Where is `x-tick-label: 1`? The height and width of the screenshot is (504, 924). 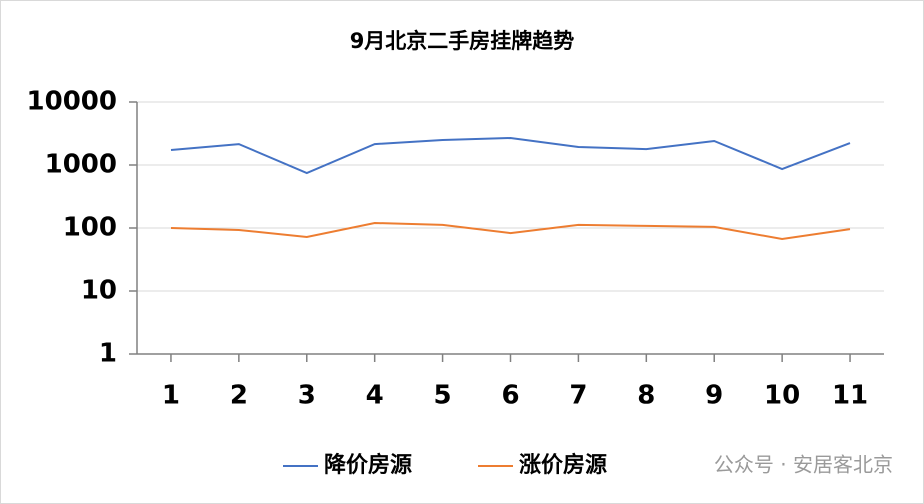 x-tick-label: 1 is located at coordinates (171, 396).